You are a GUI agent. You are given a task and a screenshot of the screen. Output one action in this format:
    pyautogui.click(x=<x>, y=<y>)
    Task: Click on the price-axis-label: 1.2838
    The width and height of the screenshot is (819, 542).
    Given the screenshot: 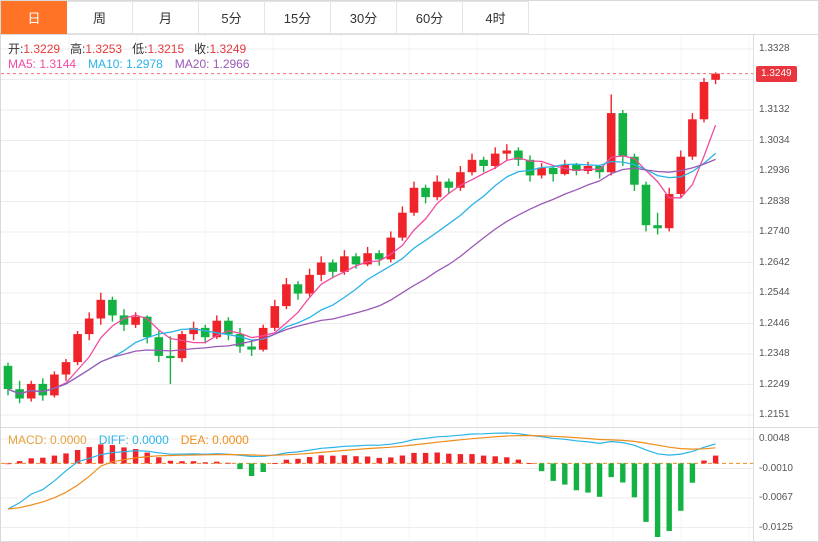 What is the action you would take?
    pyautogui.click(x=774, y=201)
    